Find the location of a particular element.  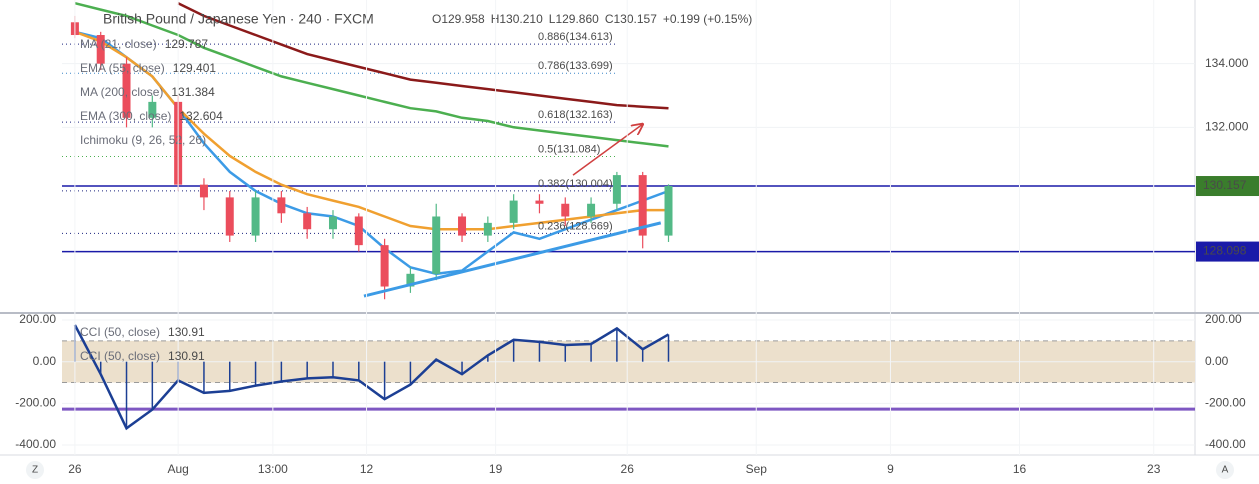

x-tick-label: 16 is located at coordinates (1020, 469).